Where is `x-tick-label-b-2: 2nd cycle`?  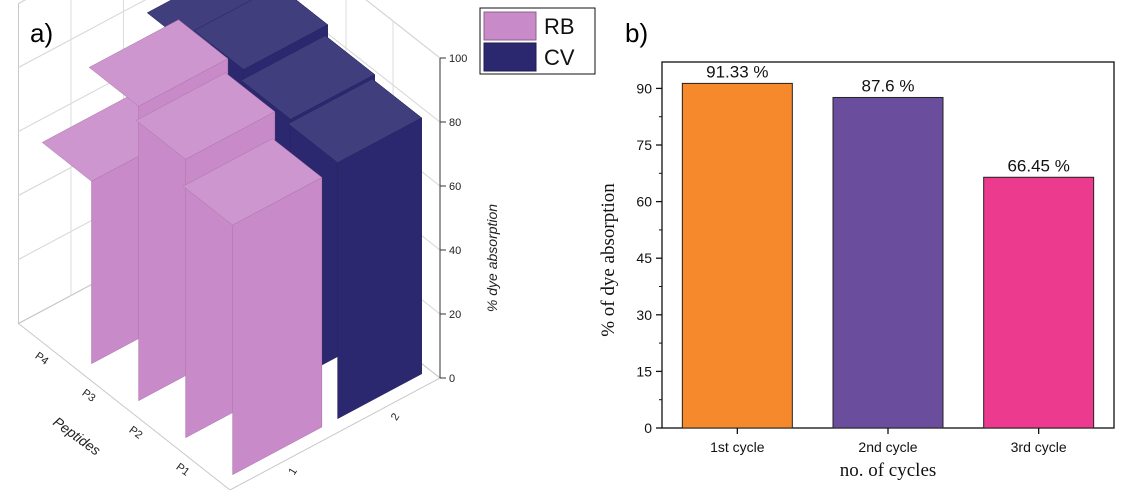 x-tick-label-b-2: 2nd cycle is located at coordinates (887, 447).